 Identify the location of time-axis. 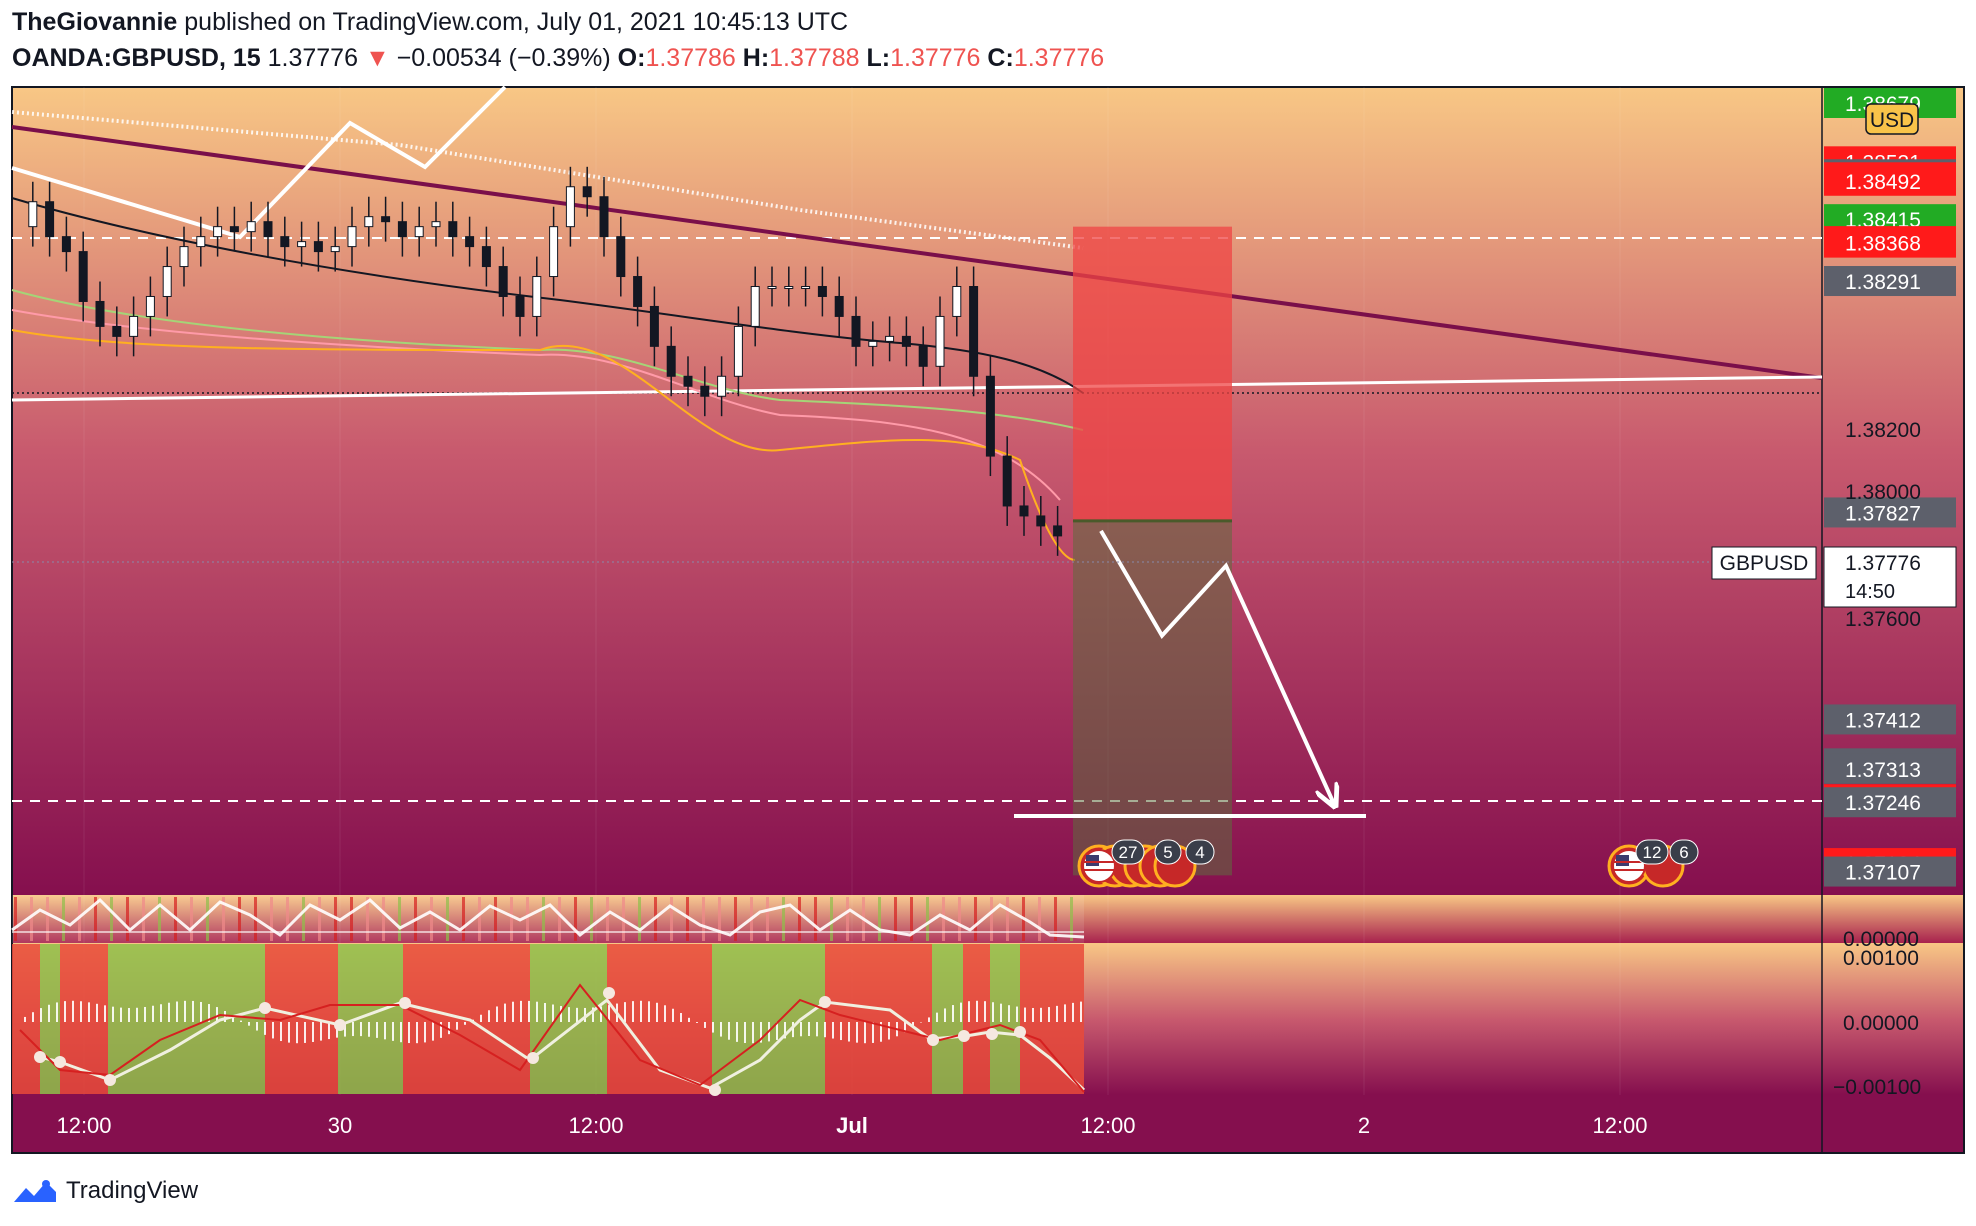
(988, 1124).